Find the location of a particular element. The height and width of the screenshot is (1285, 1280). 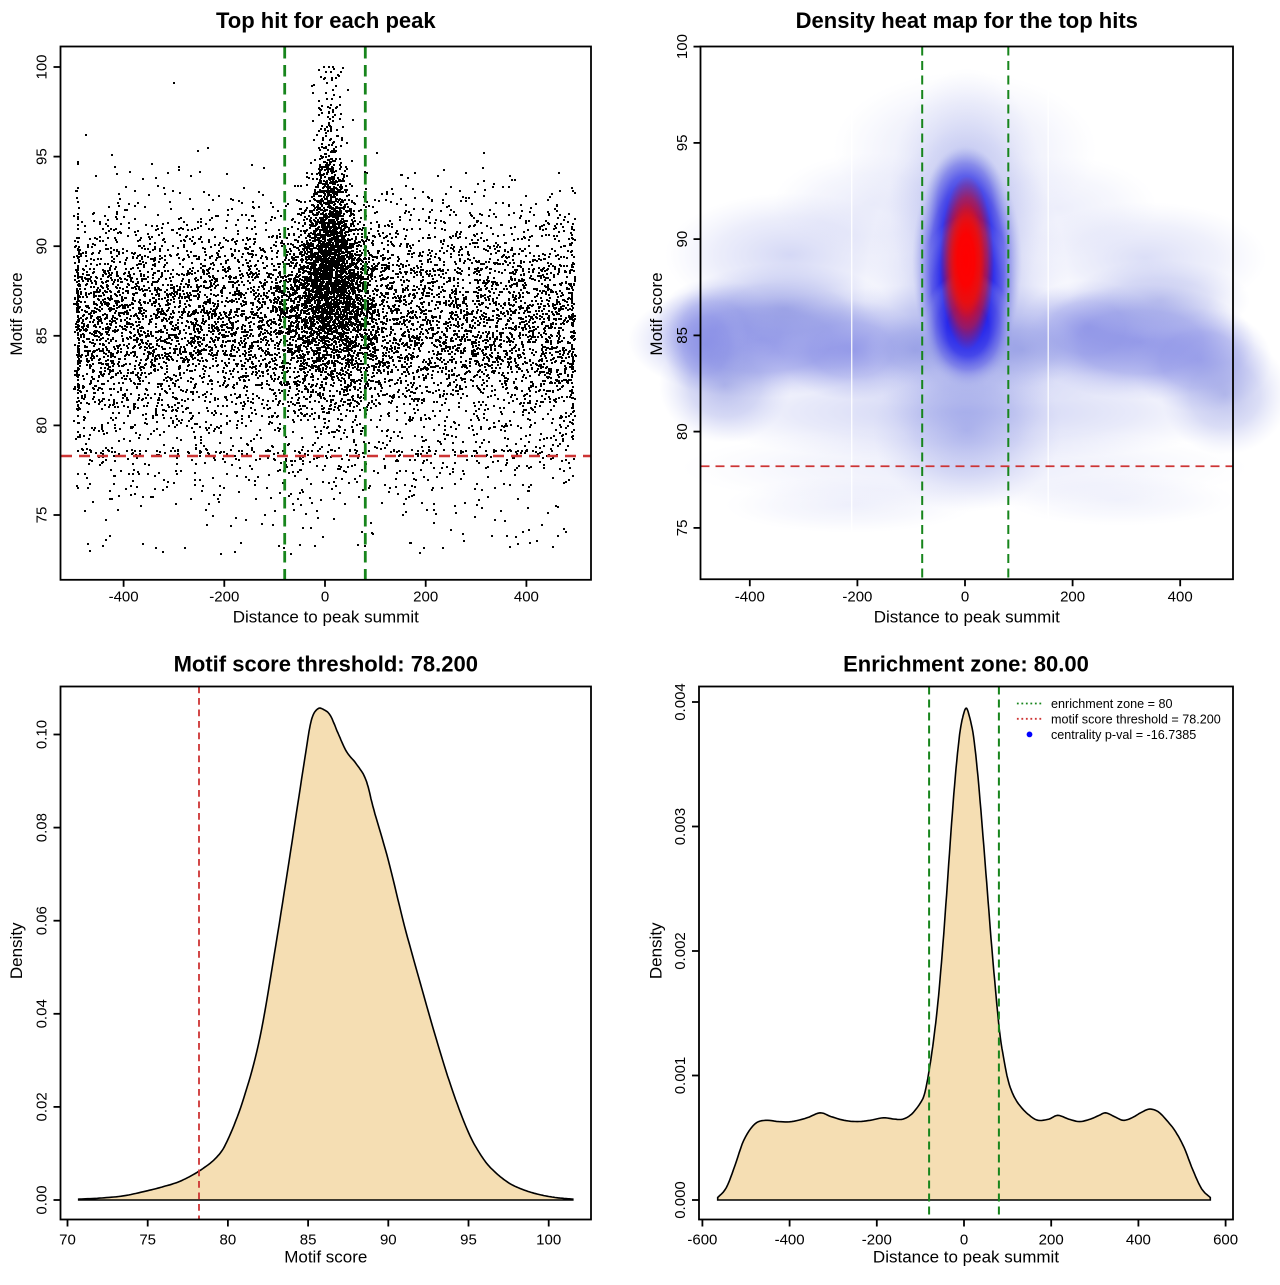

svg-text: 600 is located at coordinates (1225, 1240).